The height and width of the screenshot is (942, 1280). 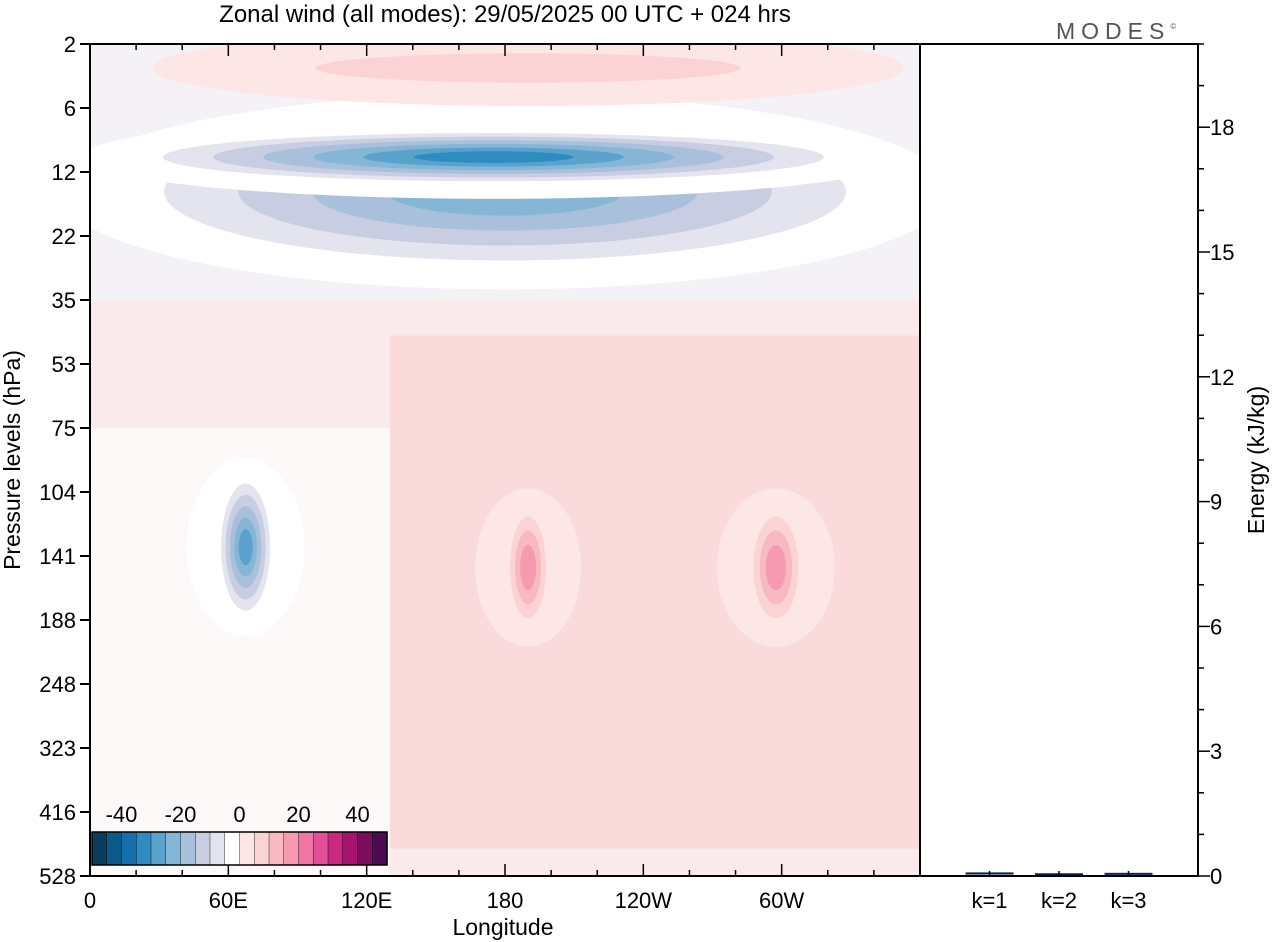 What do you see at coordinates (64, 236) in the screenshot?
I see `y-tick-label: 22` at bounding box center [64, 236].